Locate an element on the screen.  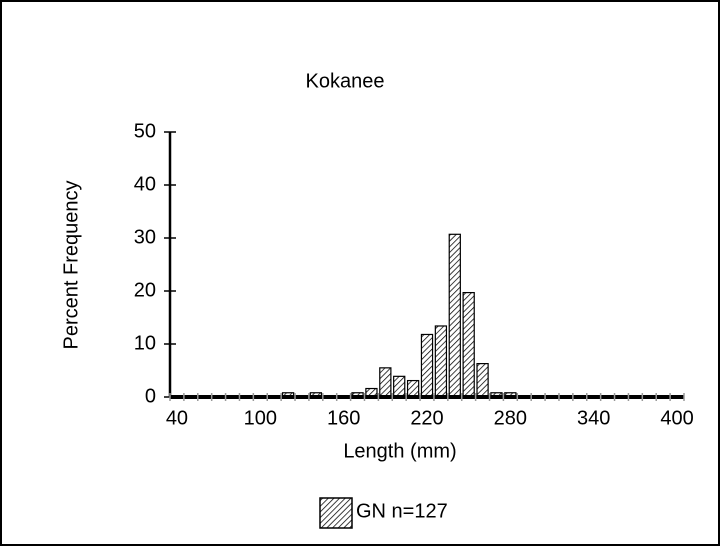
y-tick-label: 0 is located at coordinates (150, 396).